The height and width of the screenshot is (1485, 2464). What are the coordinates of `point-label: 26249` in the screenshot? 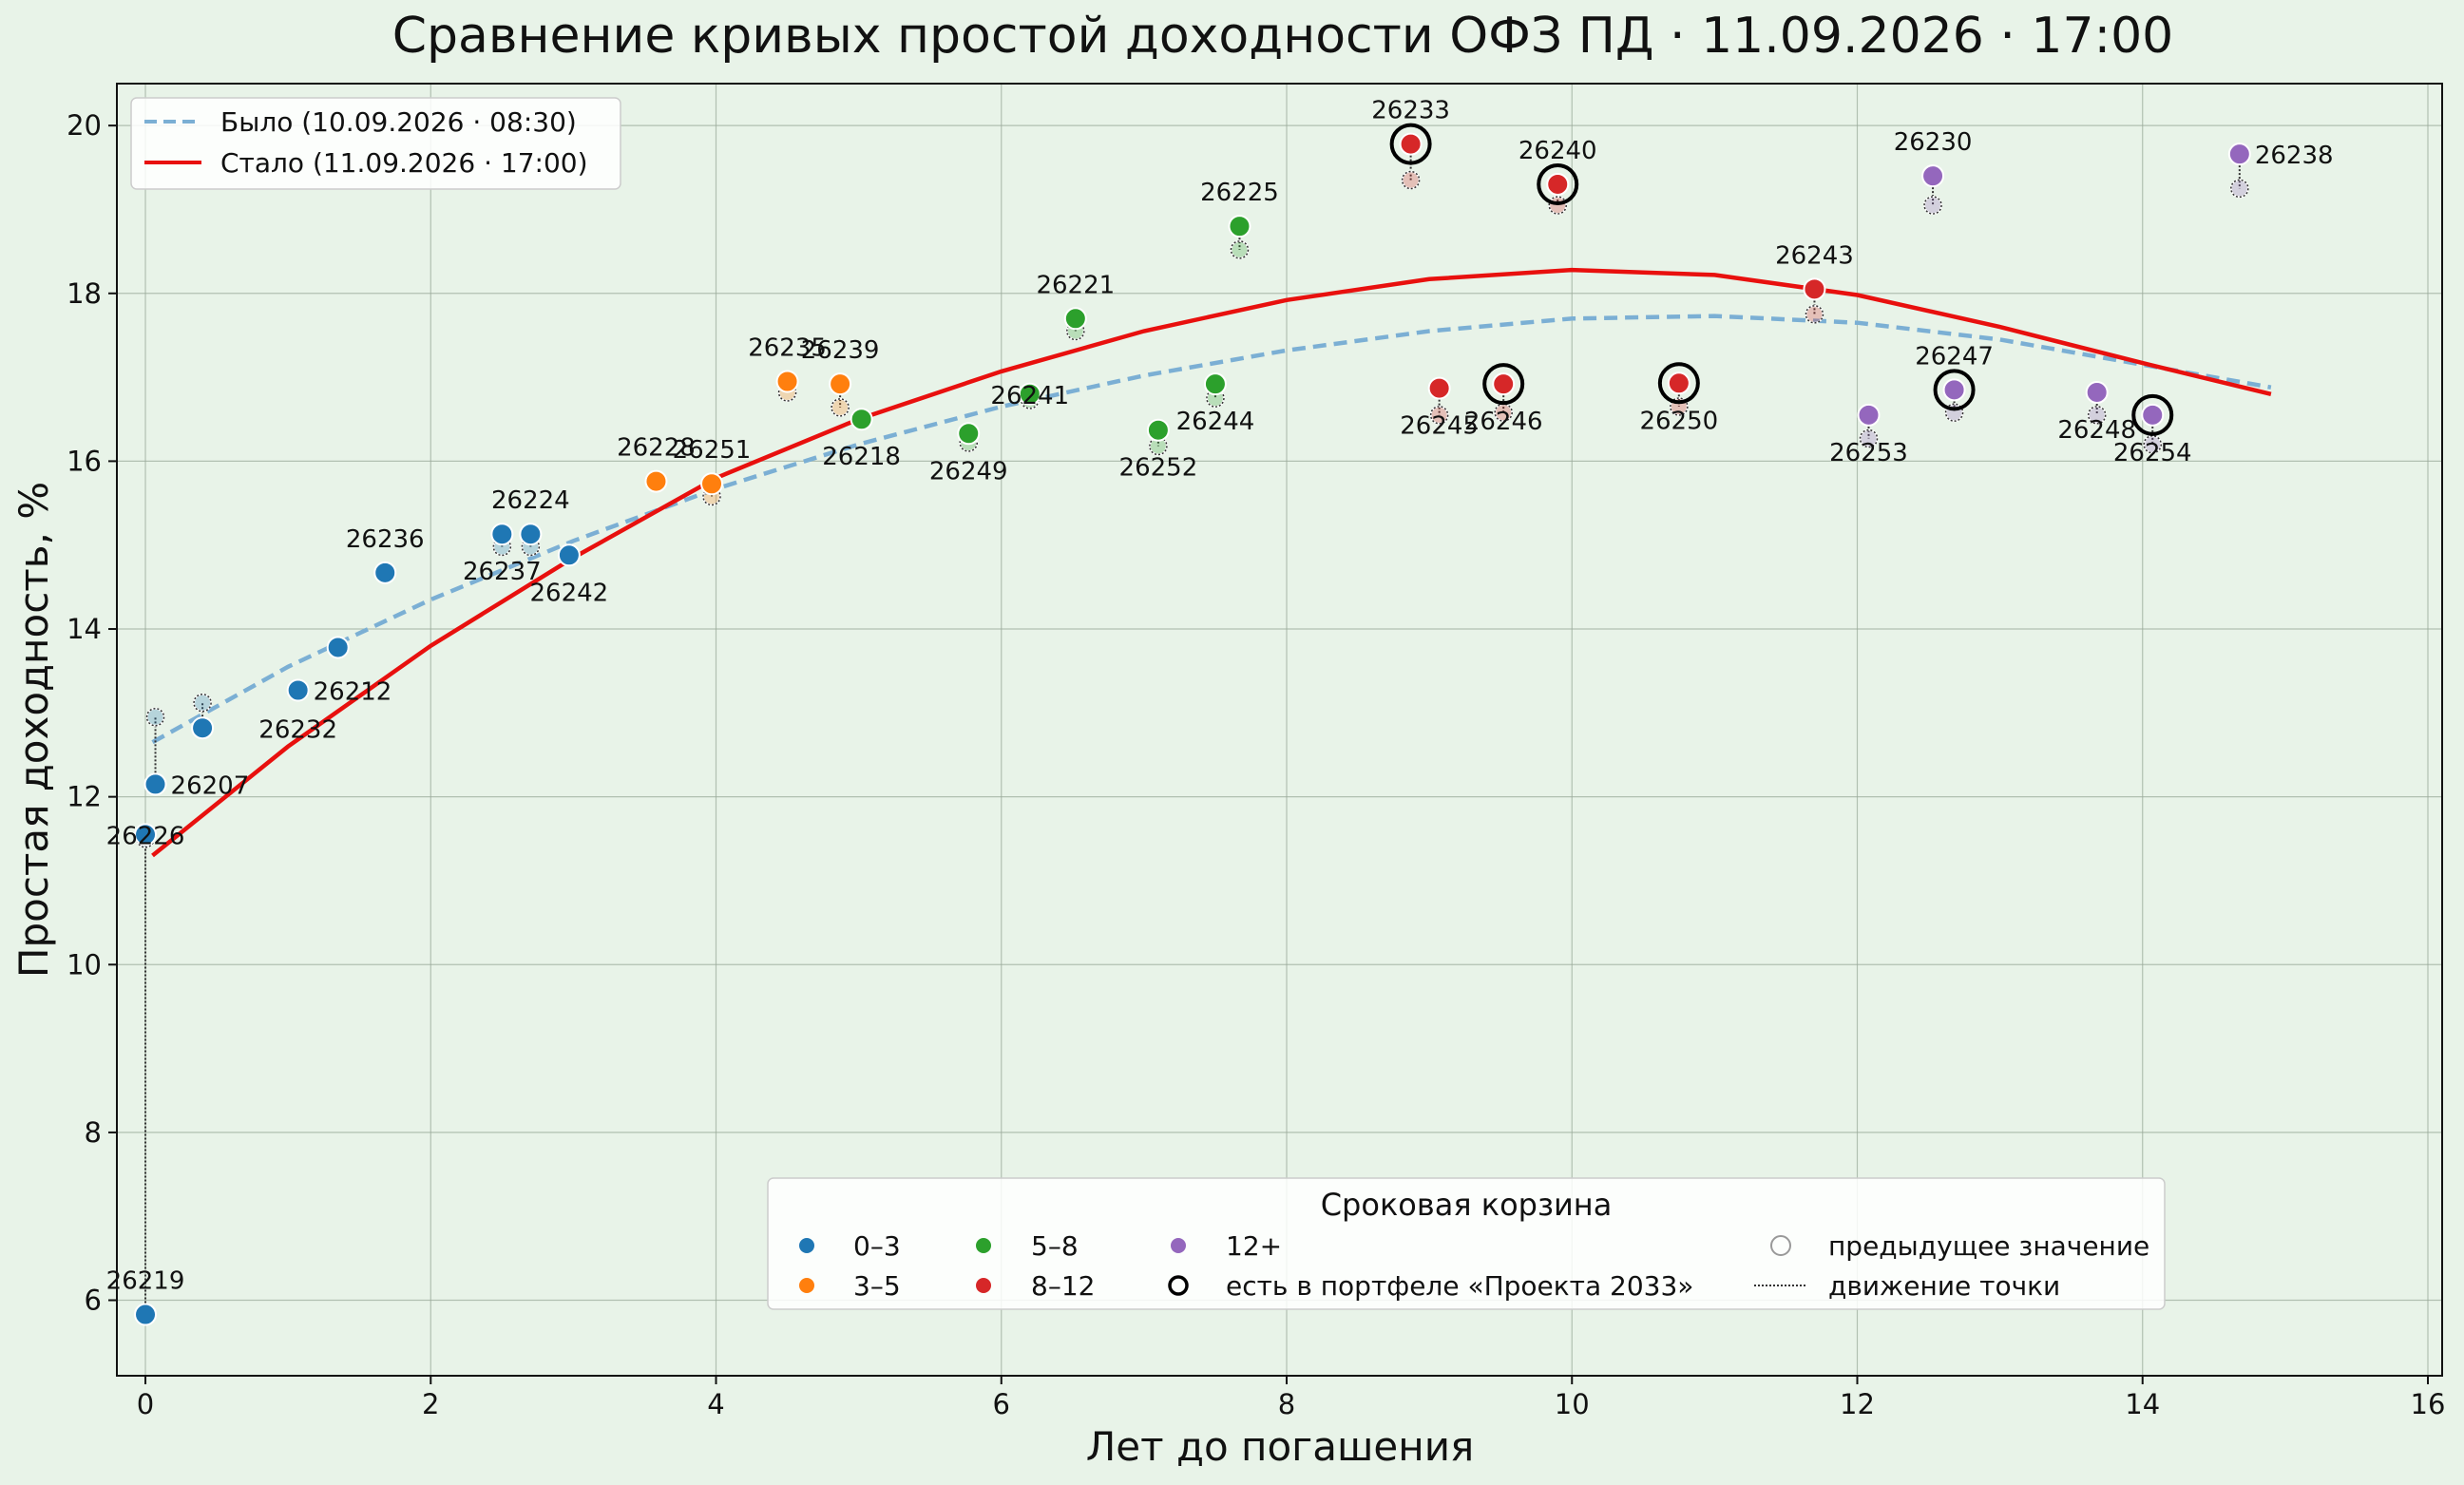 It's located at (968, 471).